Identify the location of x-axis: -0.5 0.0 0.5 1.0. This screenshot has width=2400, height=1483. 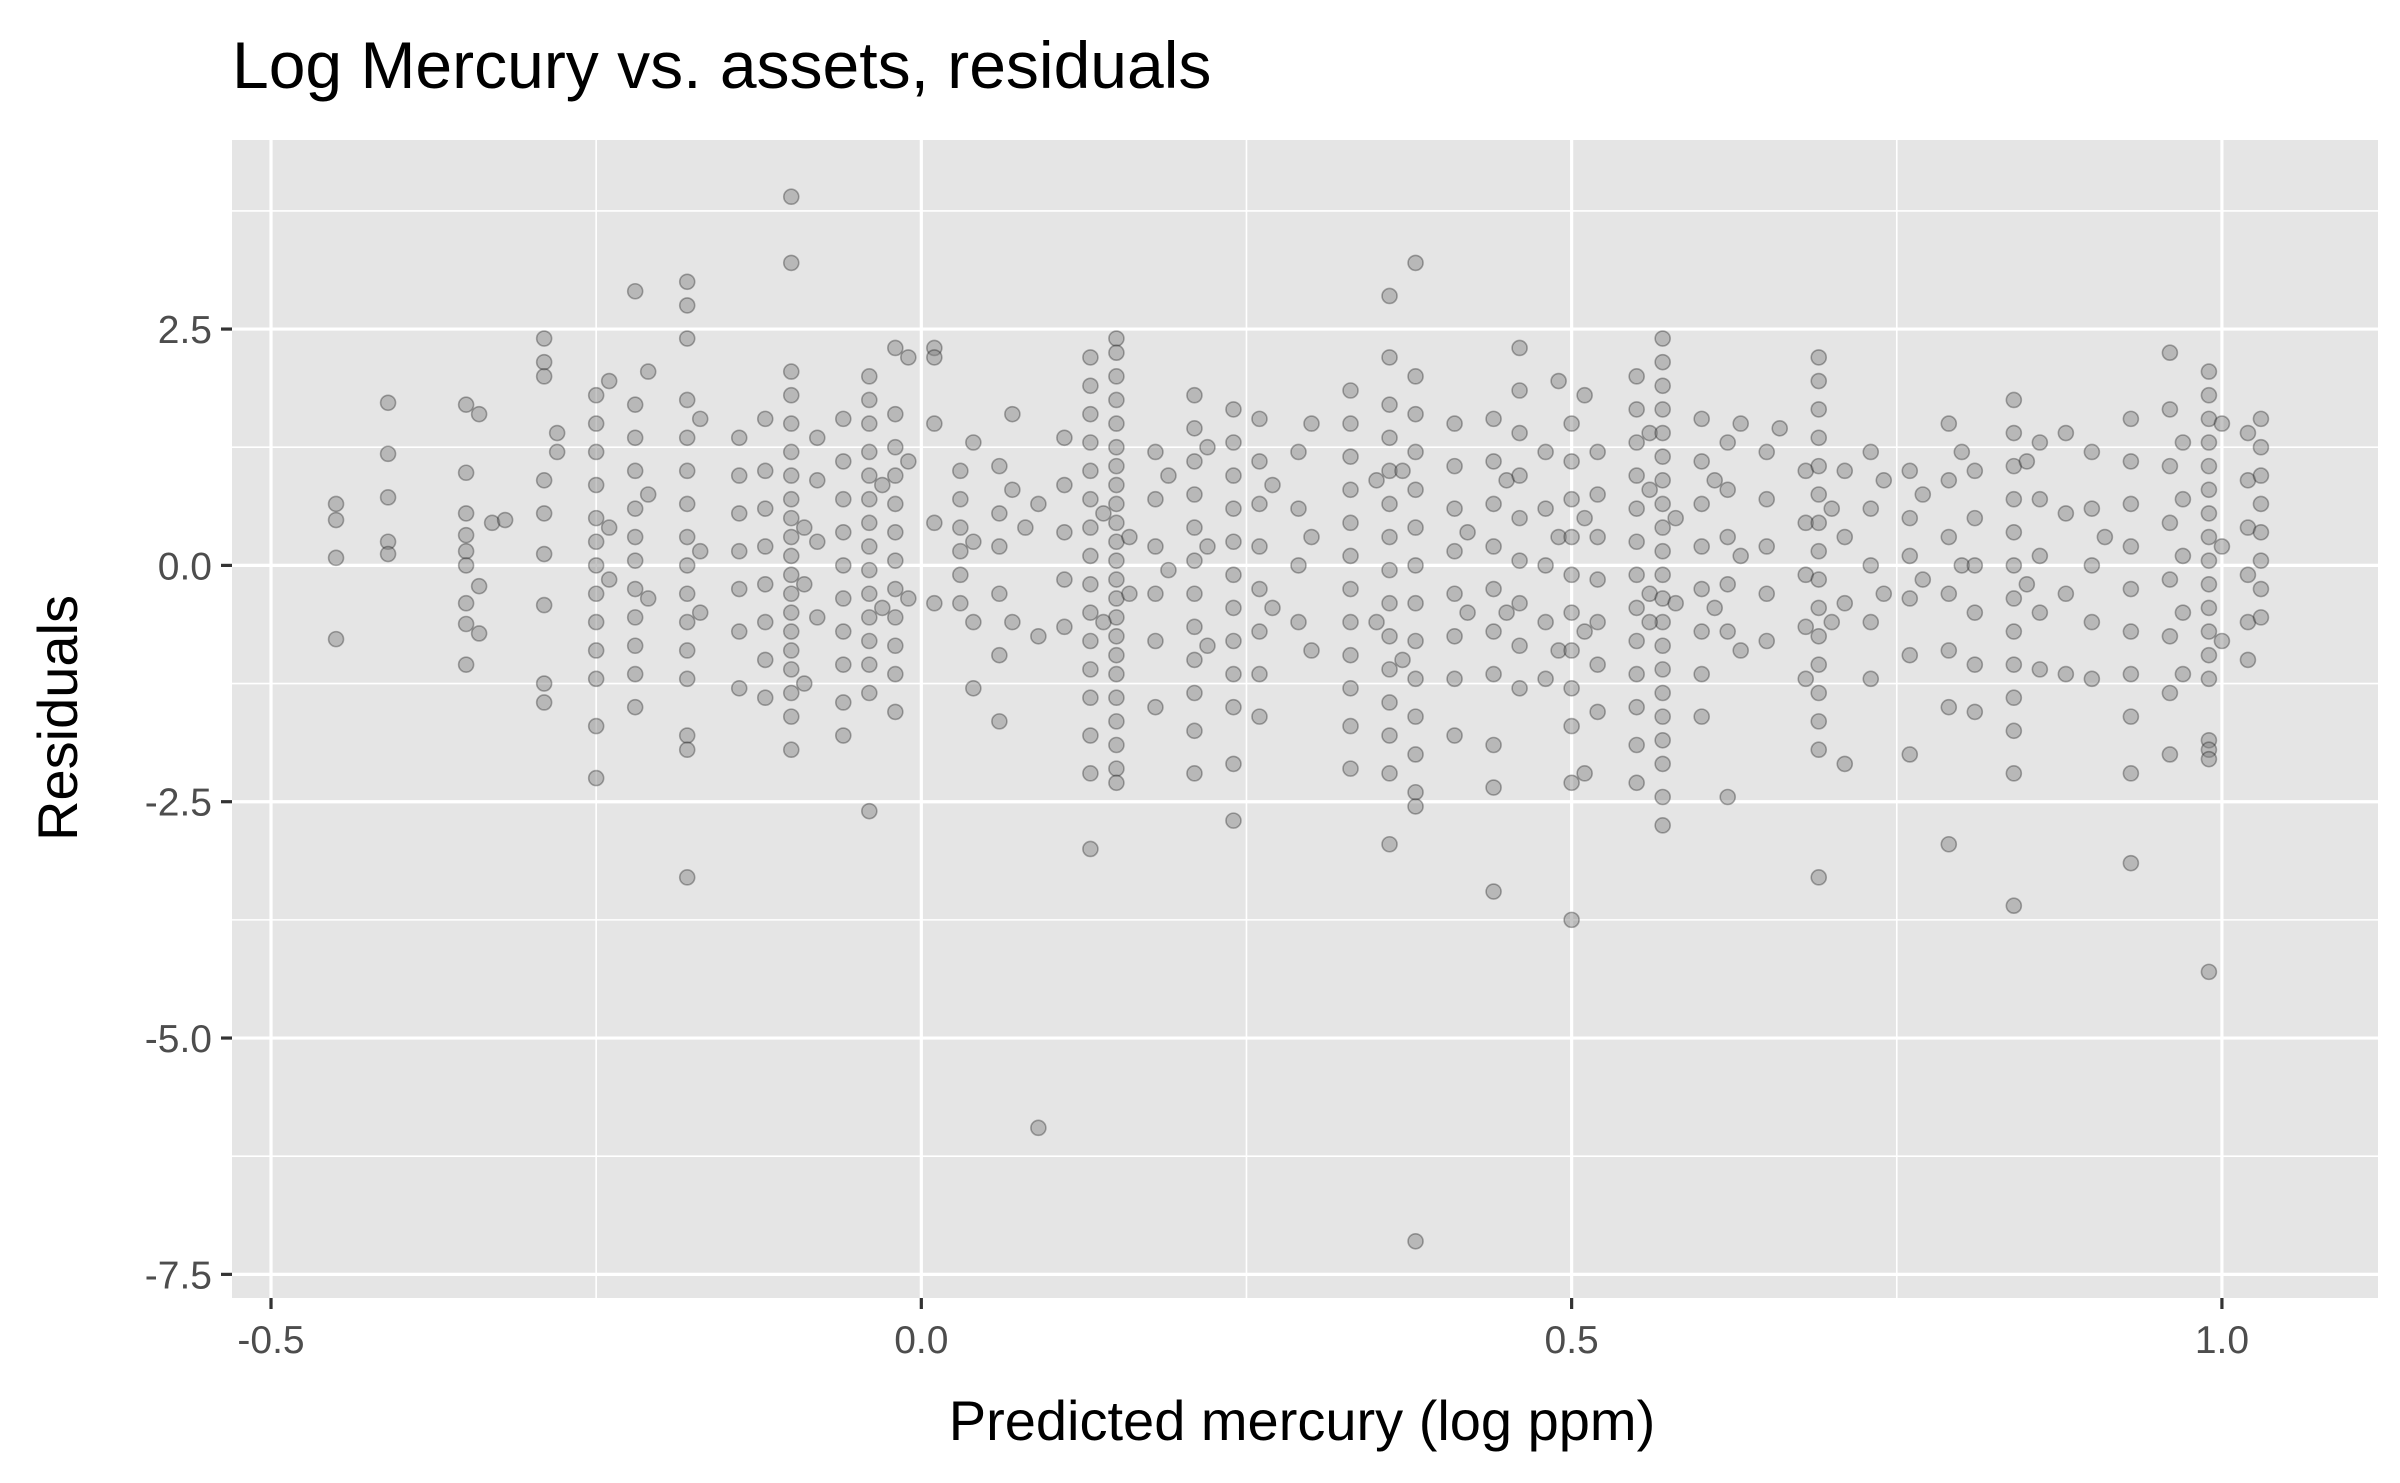
(1243, 1330).